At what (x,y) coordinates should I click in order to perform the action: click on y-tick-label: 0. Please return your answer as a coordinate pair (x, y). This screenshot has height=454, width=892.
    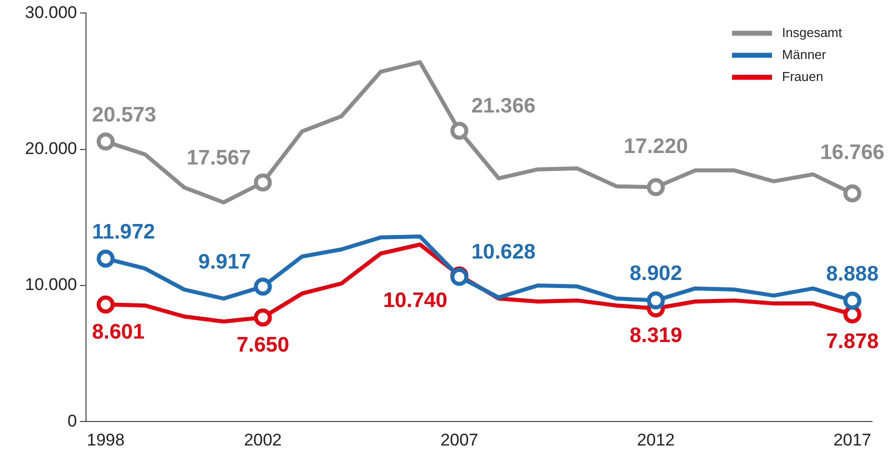
    Looking at the image, I should click on (72, 420).